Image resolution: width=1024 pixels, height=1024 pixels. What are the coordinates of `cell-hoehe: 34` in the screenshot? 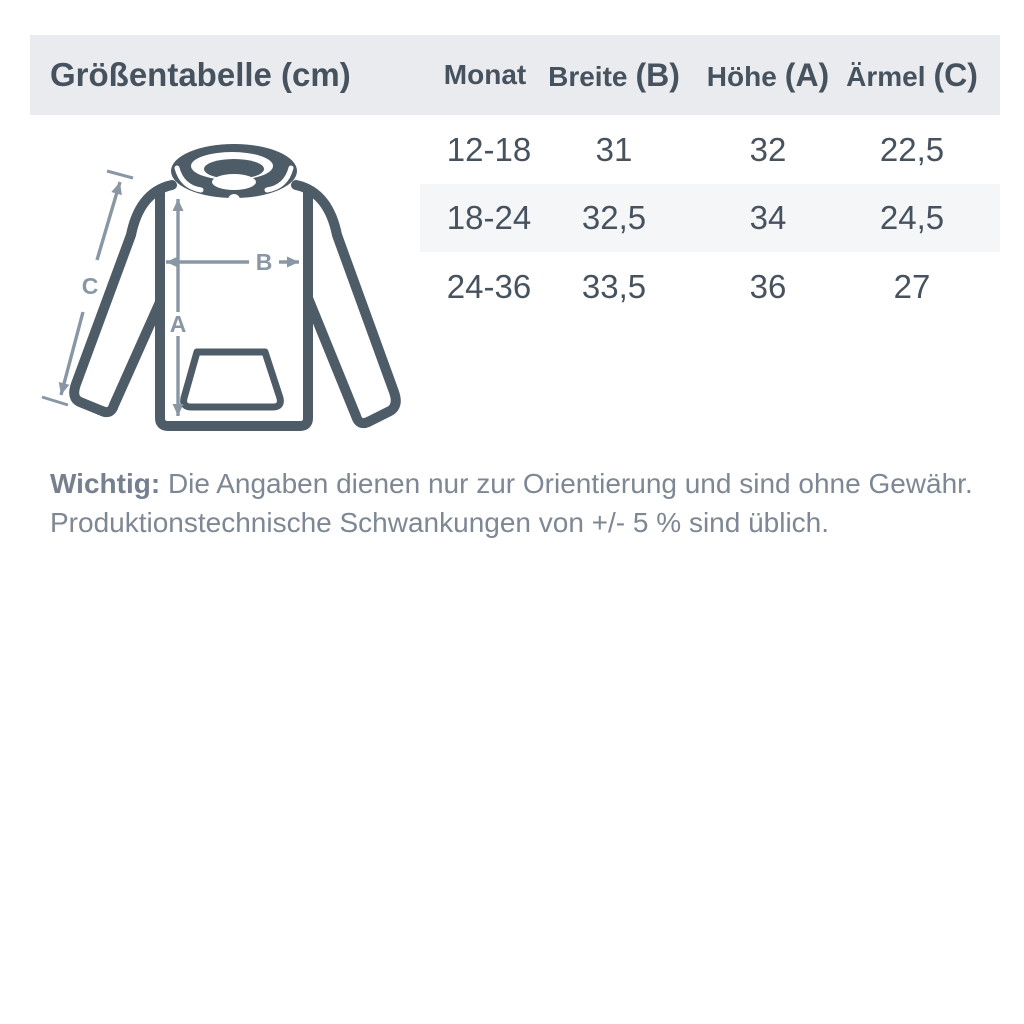 It's located at (768, 217).